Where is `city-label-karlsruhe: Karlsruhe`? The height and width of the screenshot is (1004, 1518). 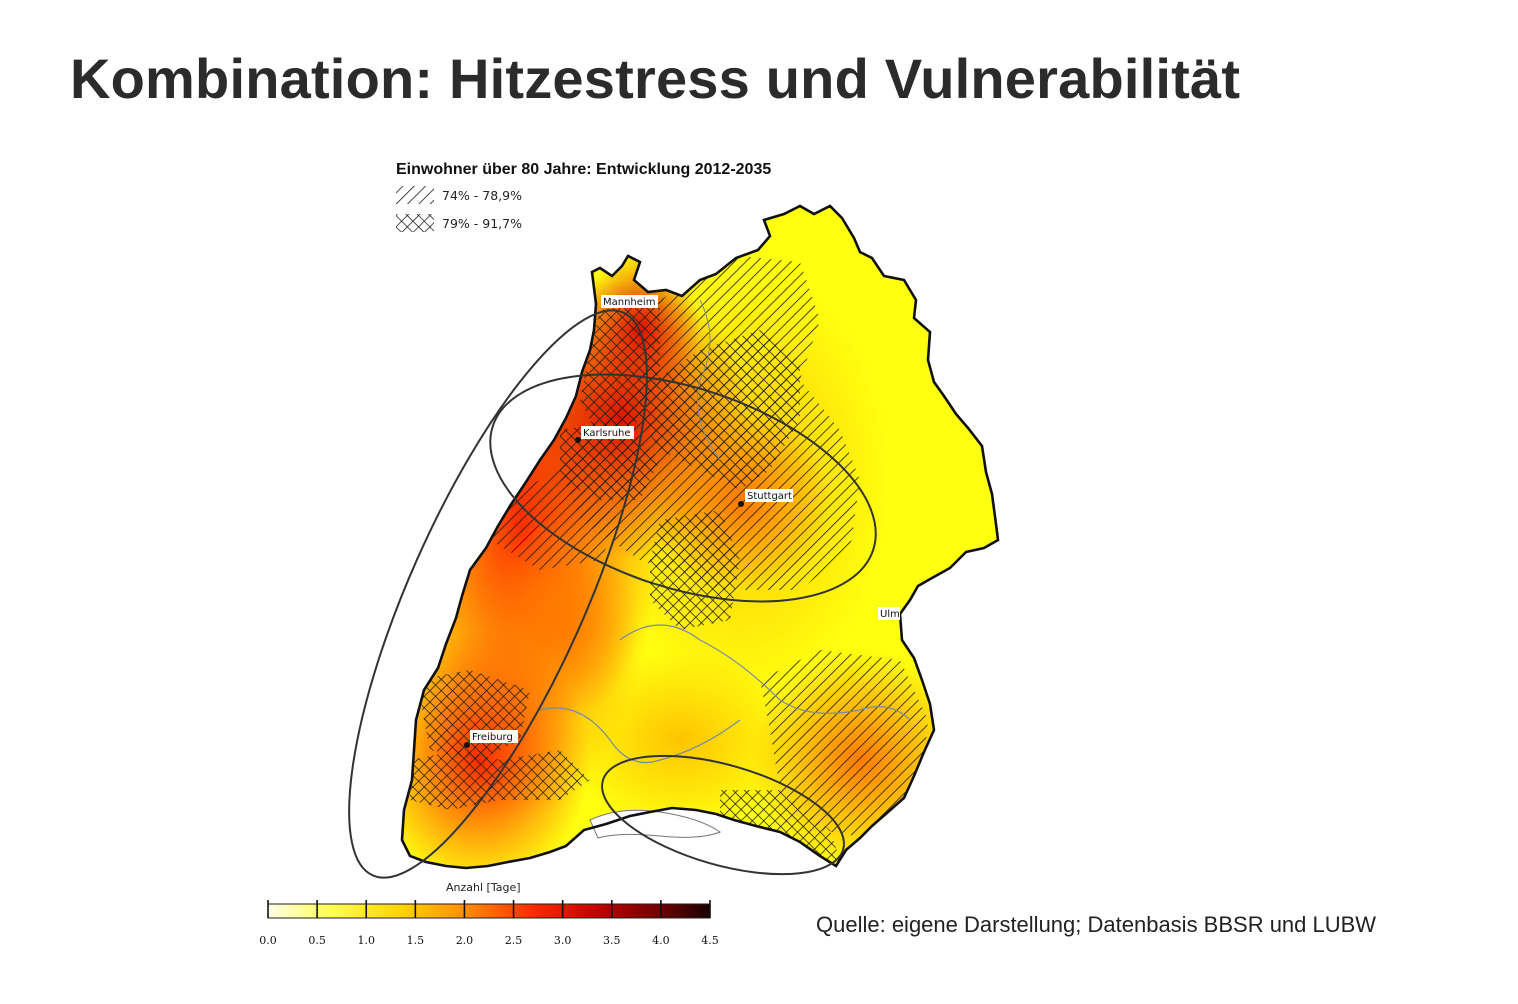
city-label-karlsruhe: Karlsruhe is located at coordinates (607, 433).